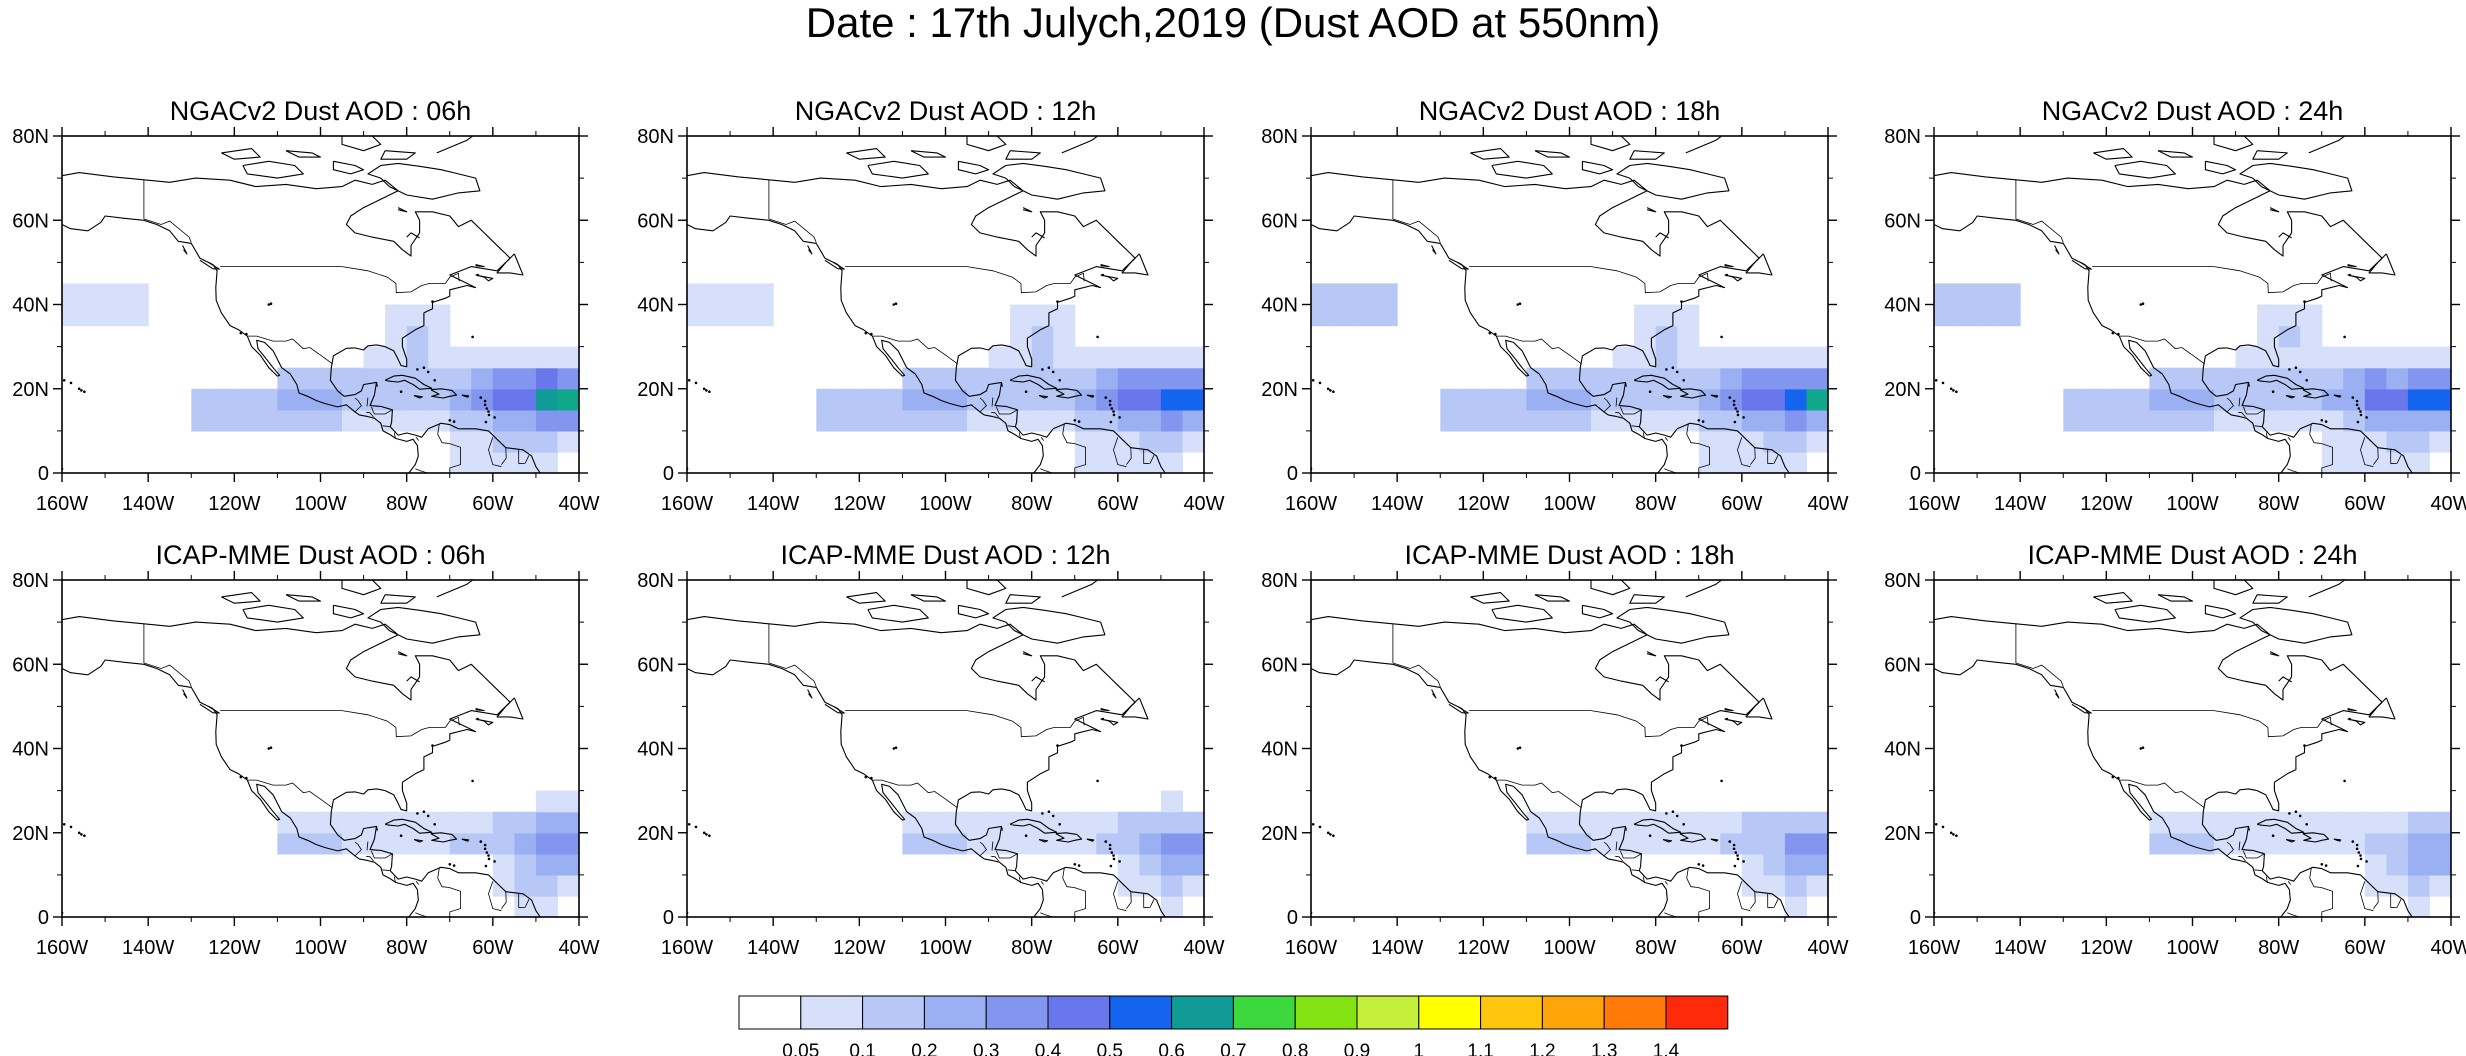  Describe the element at coordinates (1569, 555) in the screenshot. I see `panel-title: ICAP-MME Dust AOD : 18h` at that location.